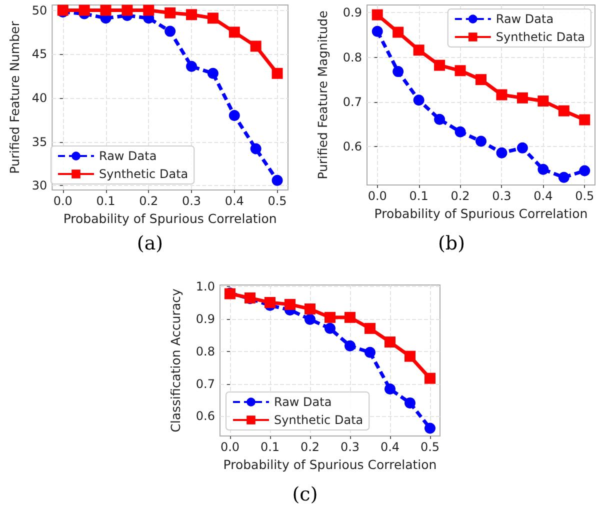  I want to click on text: (b), so click(452, 243).